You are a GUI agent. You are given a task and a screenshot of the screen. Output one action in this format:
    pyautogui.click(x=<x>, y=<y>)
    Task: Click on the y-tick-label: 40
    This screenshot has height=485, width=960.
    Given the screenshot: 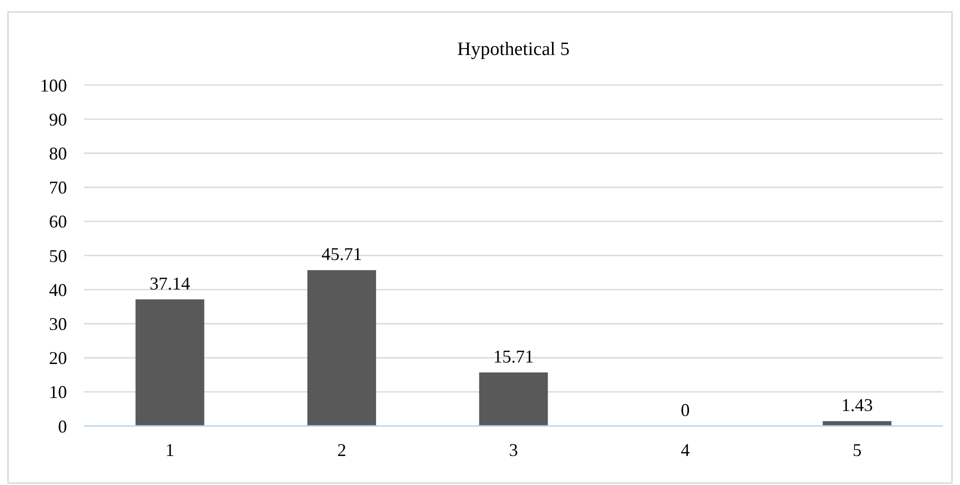 What is the action you would take?
    pyautogui.click(x=58, y=290)
    